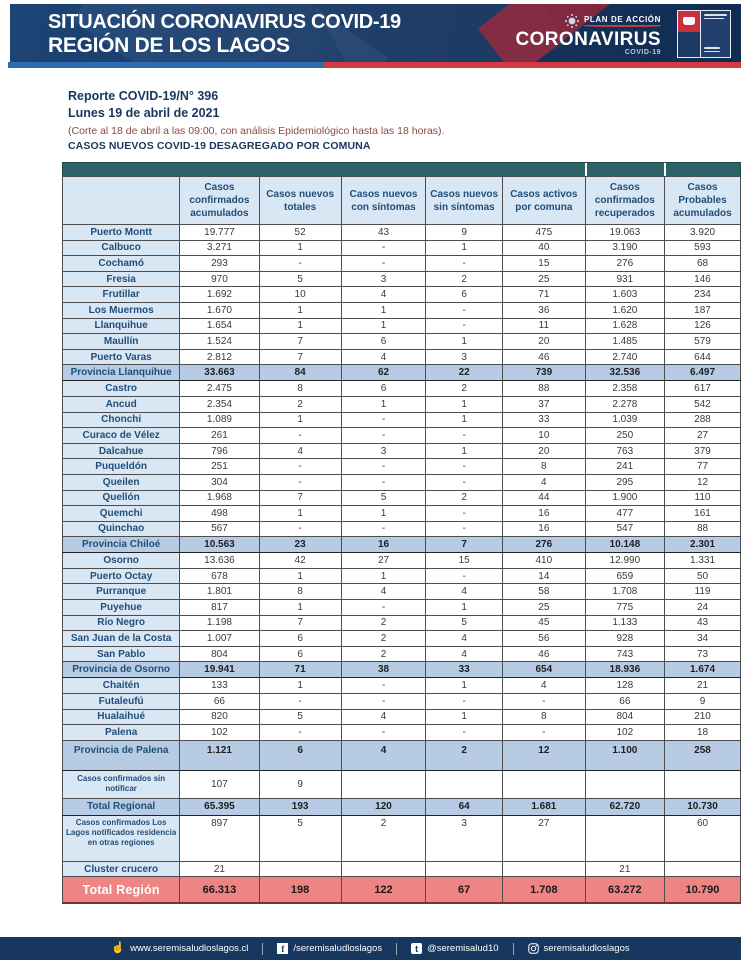 The height and width of the screenshot is (960, 741). I want to click on data-cell: 45, so click(543, 623).